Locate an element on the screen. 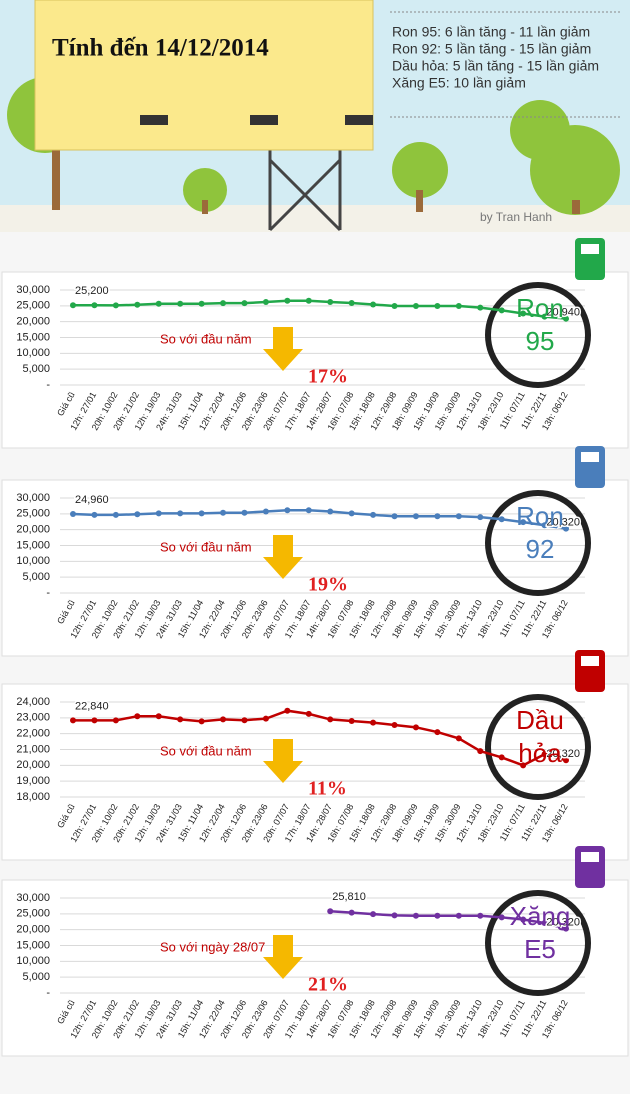 The image size is (630, 1099). y-tick-label: 19,000 is located at coordinates (33, 781).